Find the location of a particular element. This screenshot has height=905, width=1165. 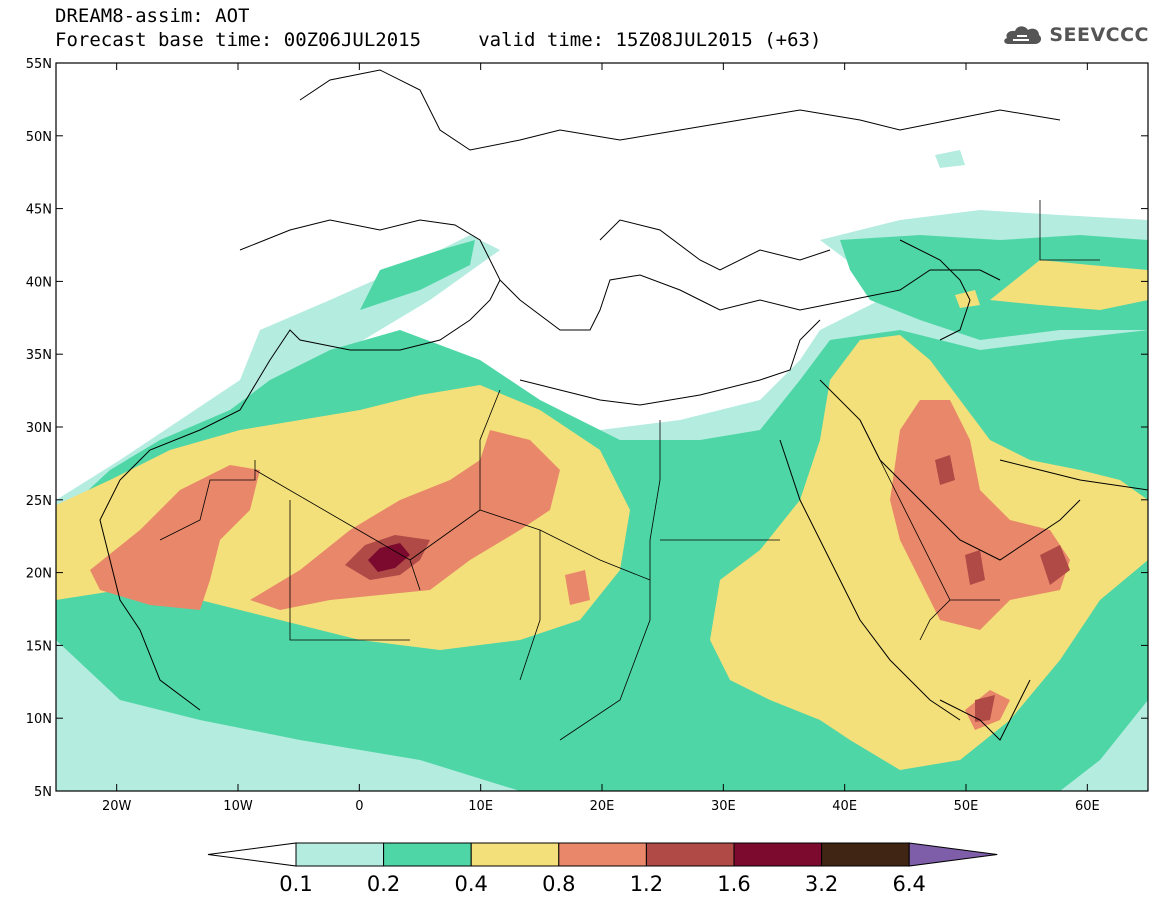

y-tick-label: 45N is located at coordinates (39, 210).